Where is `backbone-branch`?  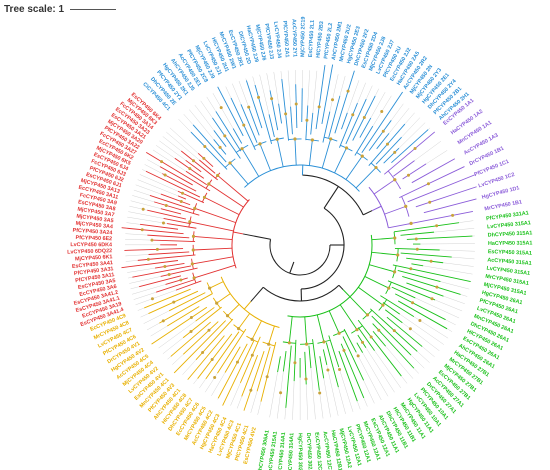 backbone-branch is located at coordinates (292, 267).